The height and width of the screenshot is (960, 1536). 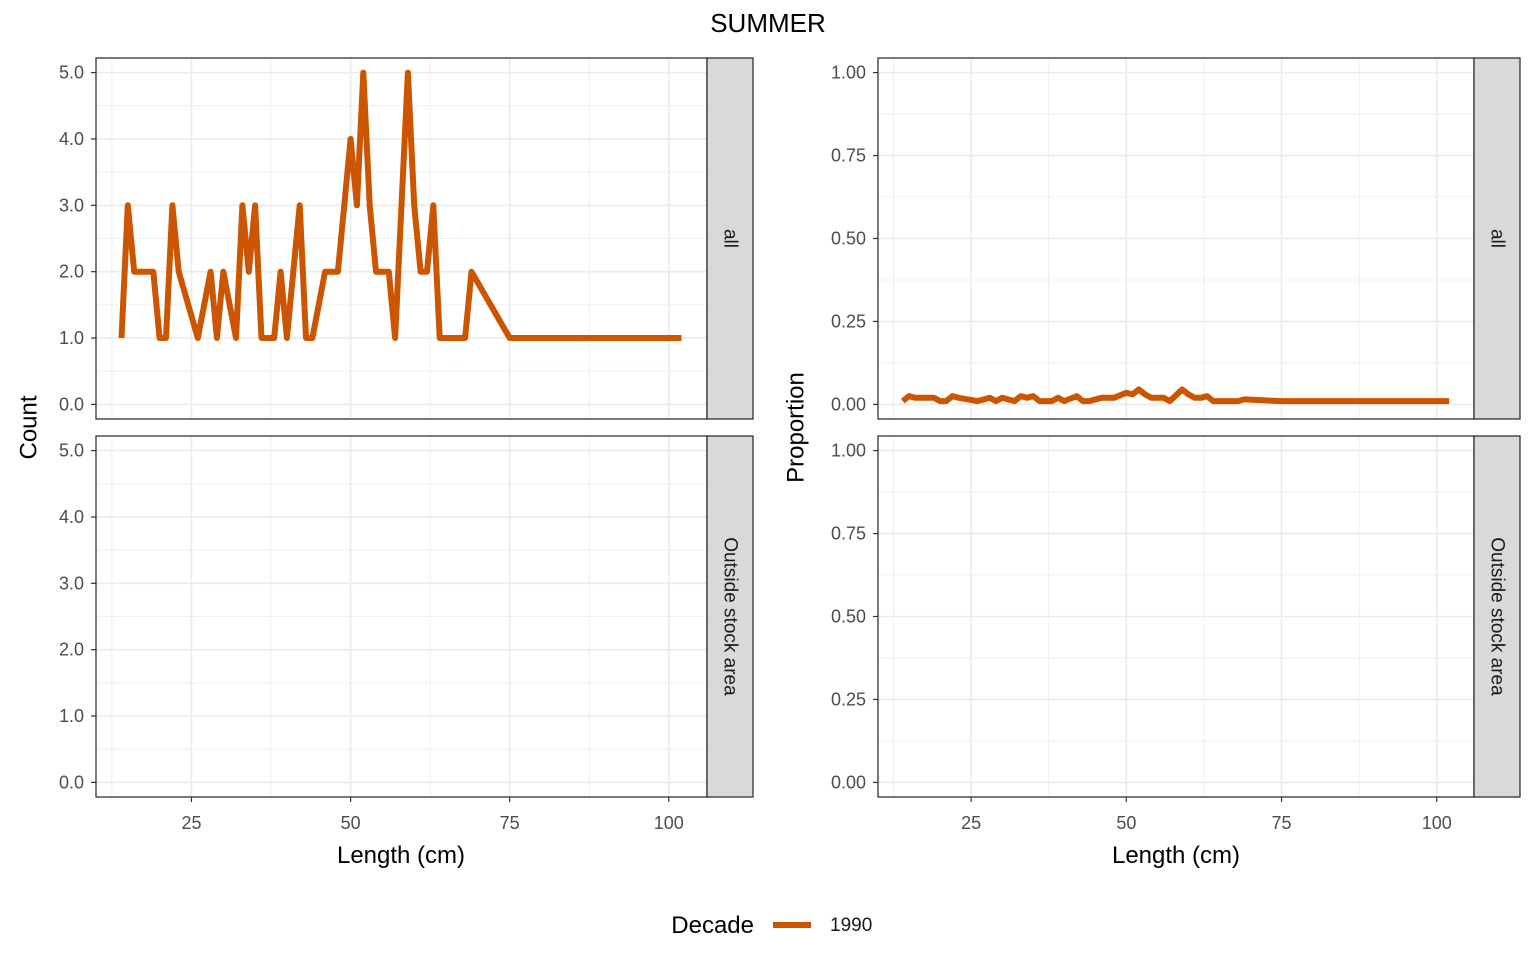 What do you see at coordinates (29, 427) in the screenshot?
I see `y-axis-title: Count` at bounding box center [29, 427].